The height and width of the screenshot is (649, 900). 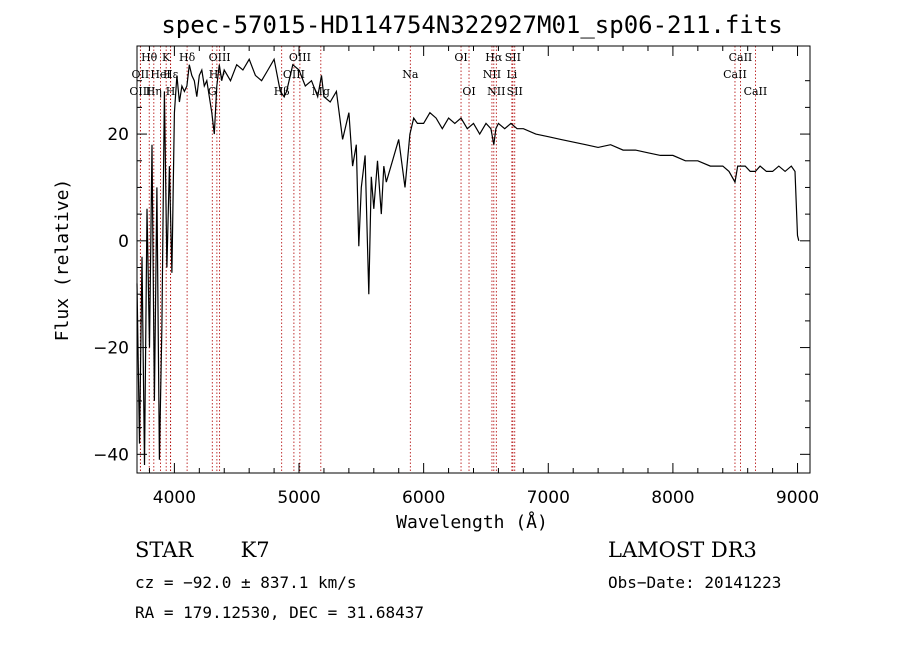 What do you see at coordinates (682, 550) in the screenshot?
I see `survey-name: LAMOST DR3` at bounding box center [682, 550].